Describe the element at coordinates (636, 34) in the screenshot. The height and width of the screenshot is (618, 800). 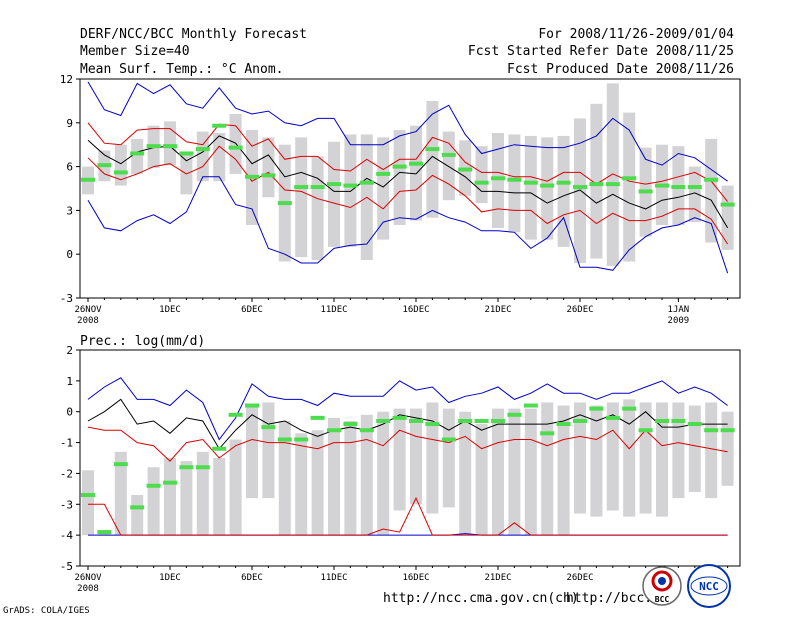
I see `forecast-period: For 2008/11/26-2009/01/04` at that location.